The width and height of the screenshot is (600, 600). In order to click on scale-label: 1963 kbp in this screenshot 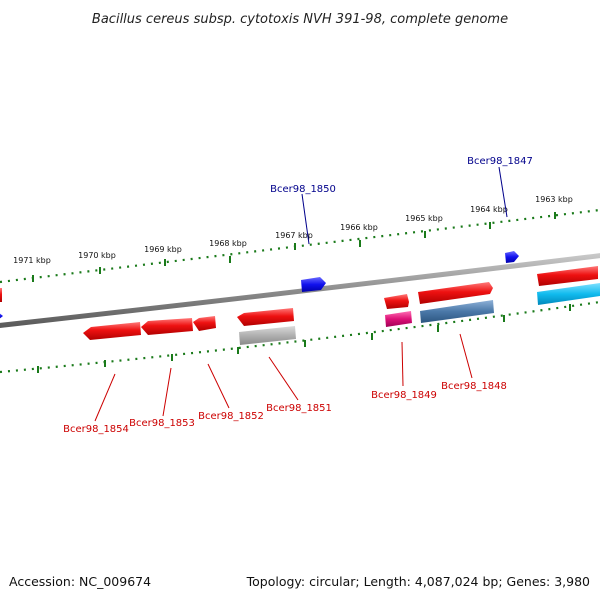, I will do `click(554, 199)`.